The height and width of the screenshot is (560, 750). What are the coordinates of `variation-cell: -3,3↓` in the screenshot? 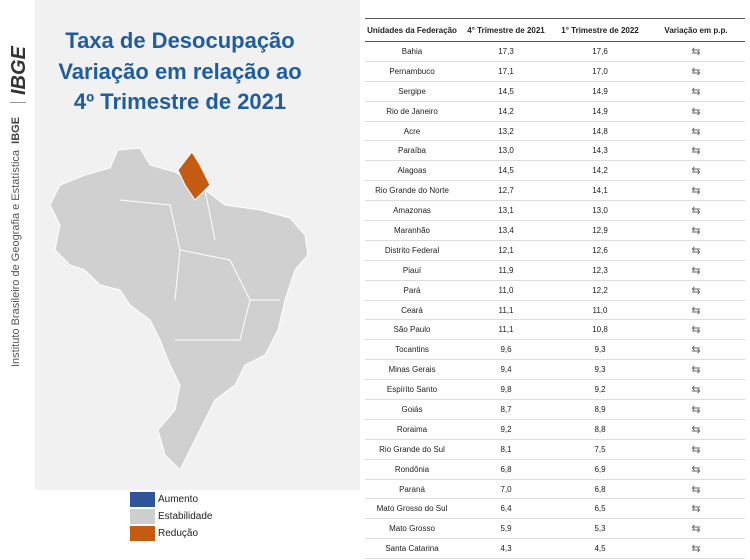 It's located at (696, 559).